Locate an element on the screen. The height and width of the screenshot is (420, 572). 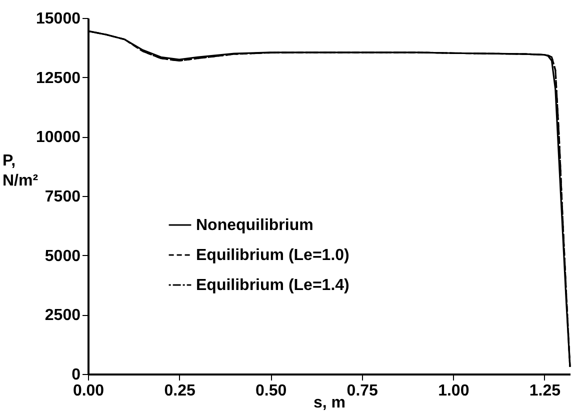
x-tick-label: 0.75 is located at coordinates (362, 391).